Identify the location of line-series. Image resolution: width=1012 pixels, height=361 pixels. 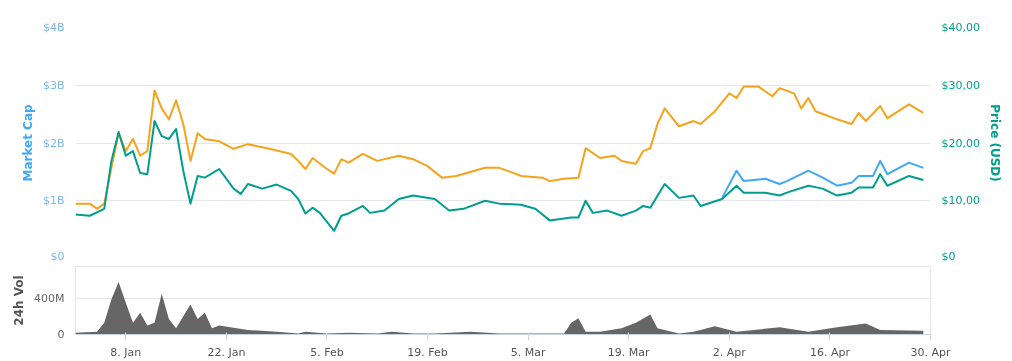
(823, 179).